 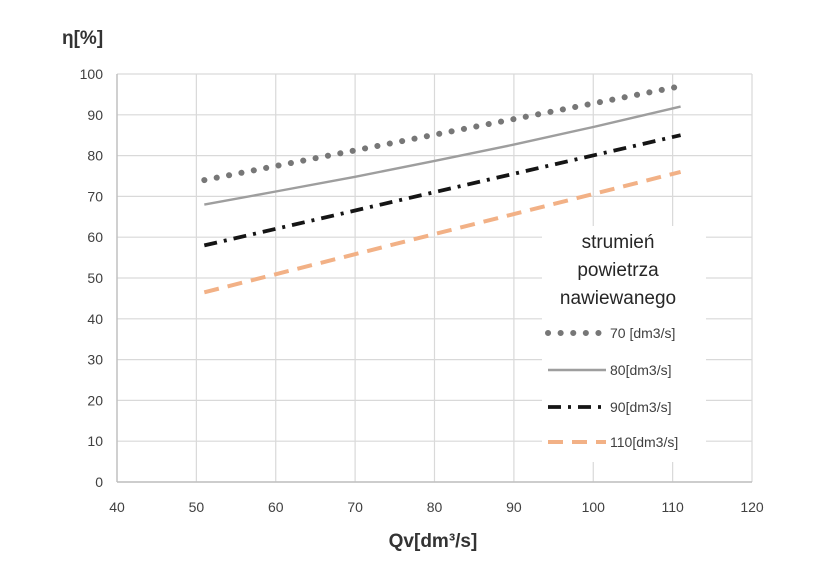 I want to click on x-tick-label: 80, so click(x=435, y=507).